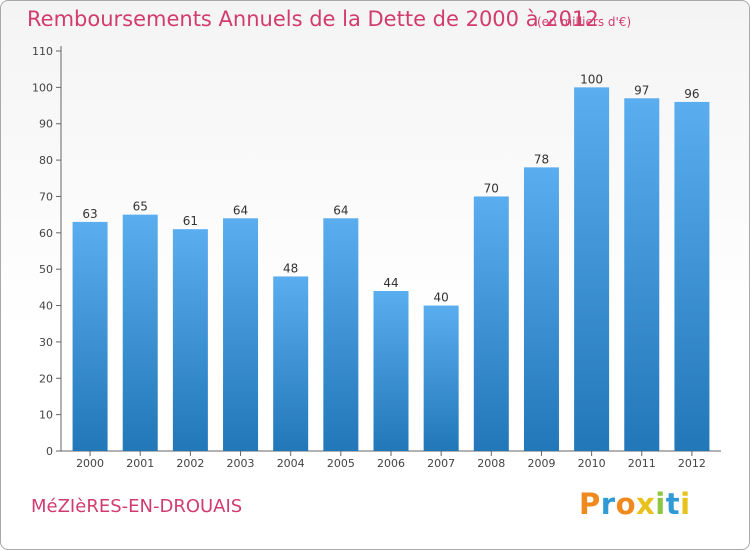  What do you see at coordinates (646, 504) in the screenshot?
I see `logo-letter: x` at bounding box center [646, 504].